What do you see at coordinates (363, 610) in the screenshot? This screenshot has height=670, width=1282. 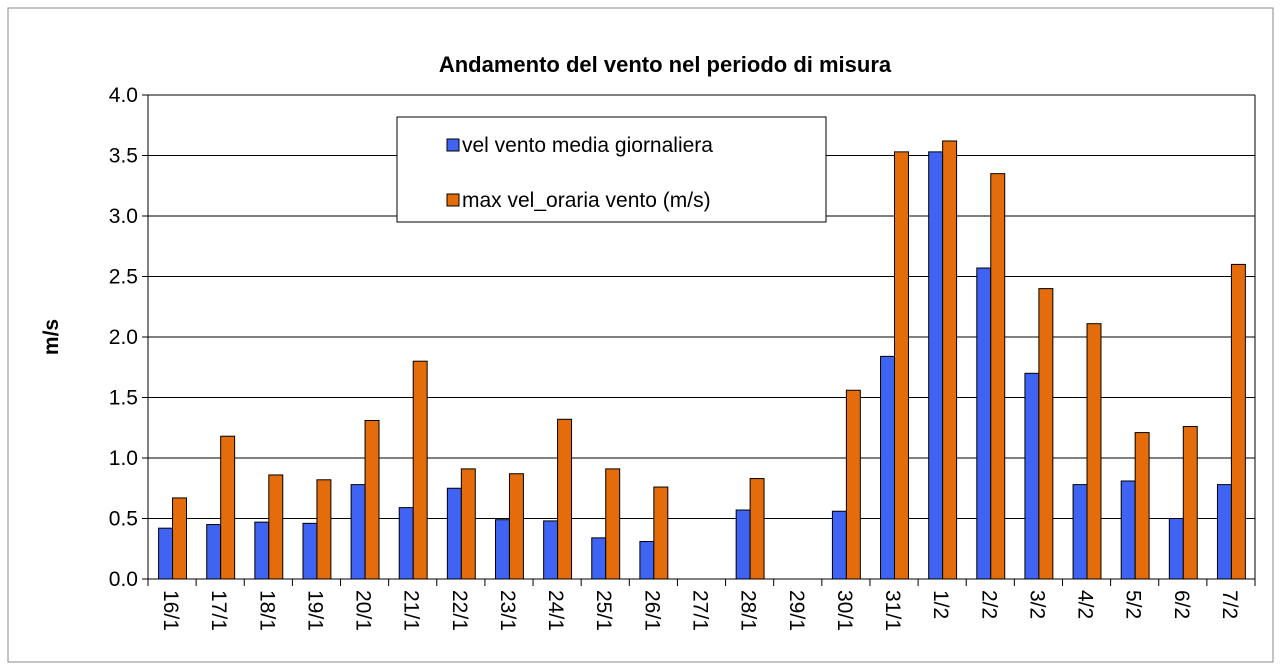 I see `x-tick-label: 20/1` at bounding box center [363, 610].